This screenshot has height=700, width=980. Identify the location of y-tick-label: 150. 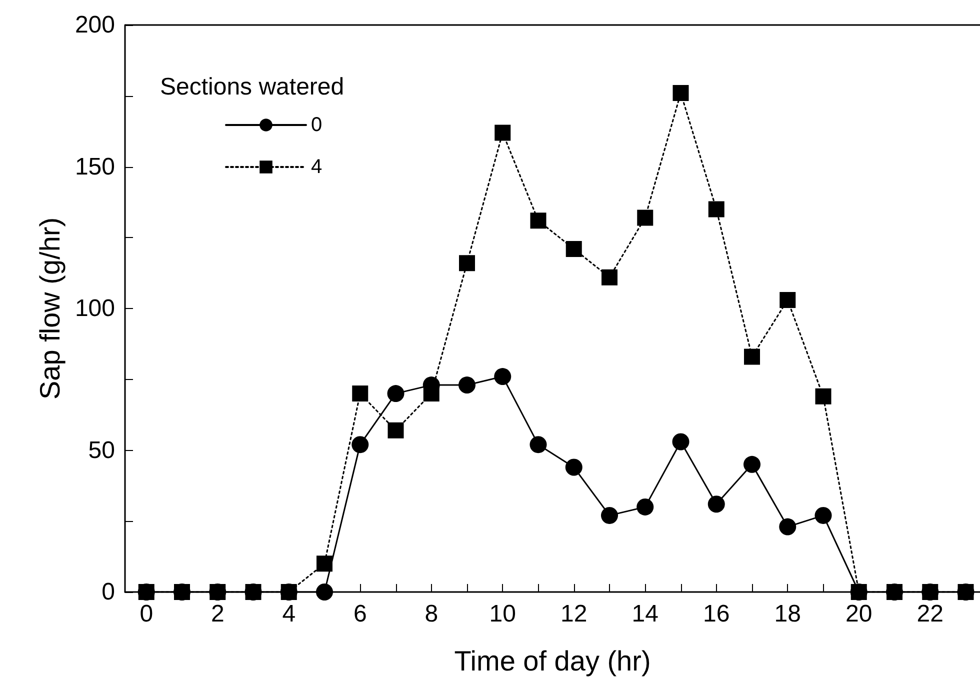
(94, 166).